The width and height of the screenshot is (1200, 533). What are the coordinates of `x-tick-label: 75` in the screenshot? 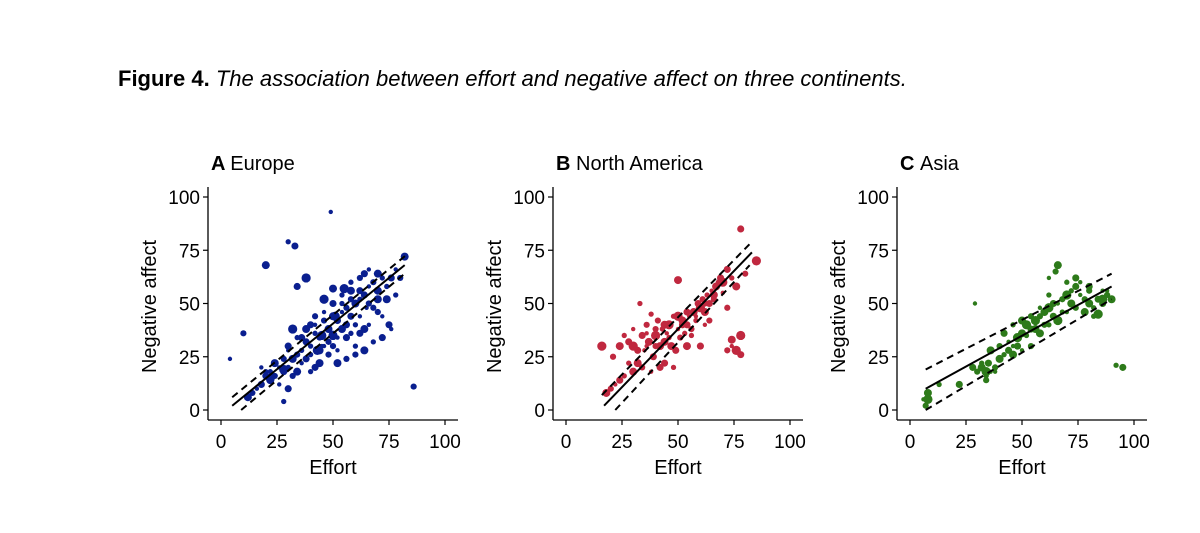 It's located at (733, 442).